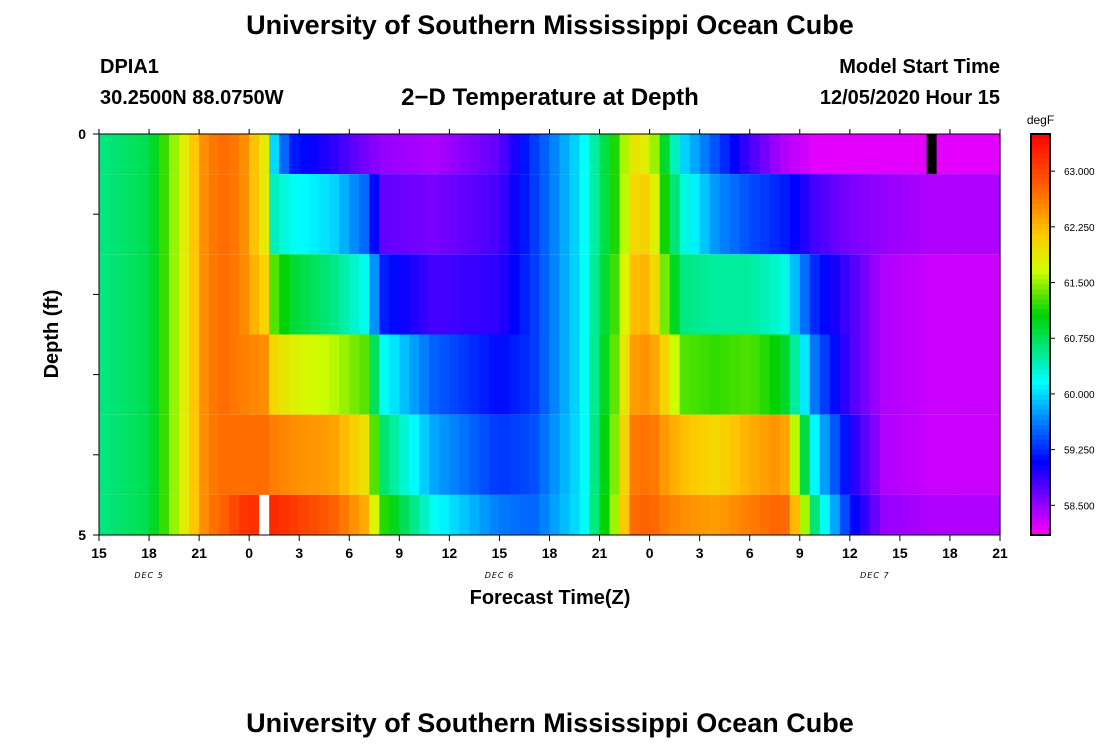 Image resolution: width=1100 pixels, height=750 pixels. Describe the element at coordinates (149, 553) in the screenshot. I see `x-tick-label: 18` at that location.